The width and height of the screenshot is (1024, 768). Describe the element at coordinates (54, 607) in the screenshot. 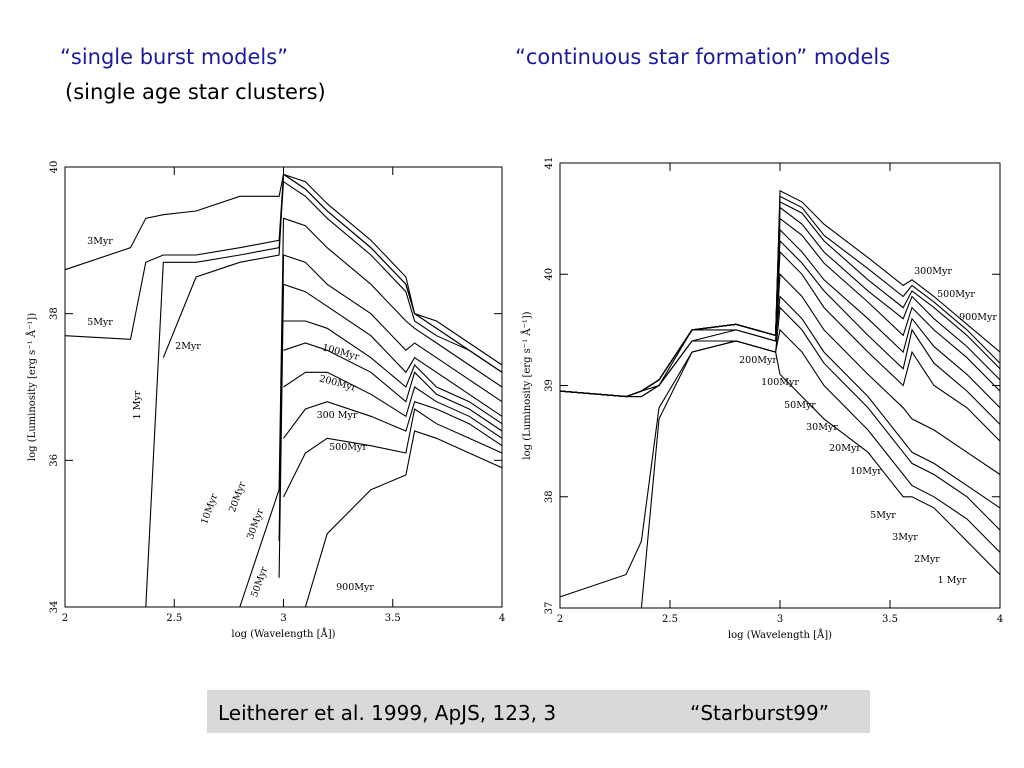

I see `y-tick-label: 34` at that location.